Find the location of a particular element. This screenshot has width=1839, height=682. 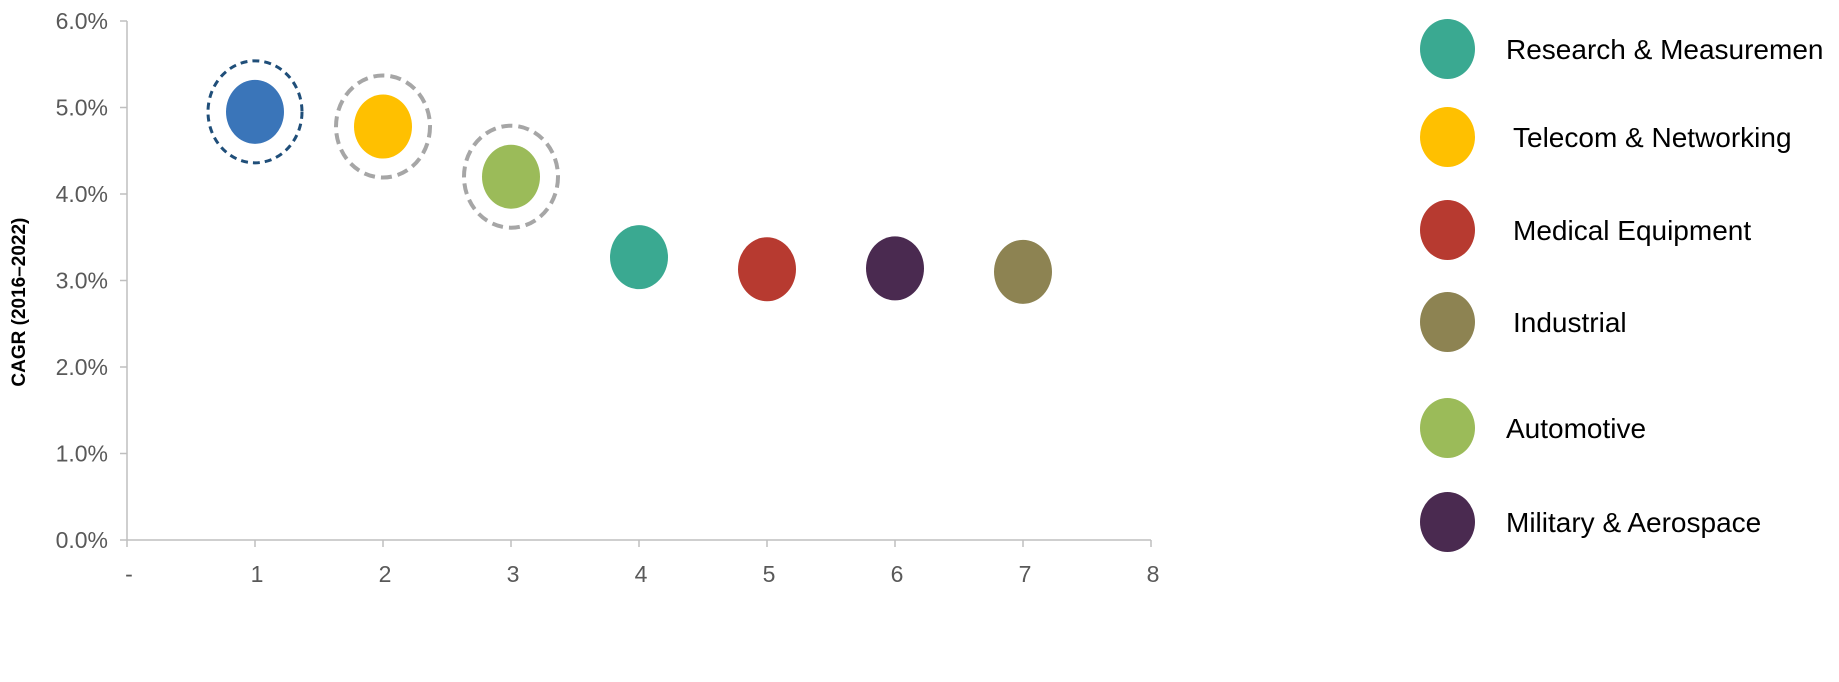

x-tick-label: 6 is located at coordinates (897, 574).